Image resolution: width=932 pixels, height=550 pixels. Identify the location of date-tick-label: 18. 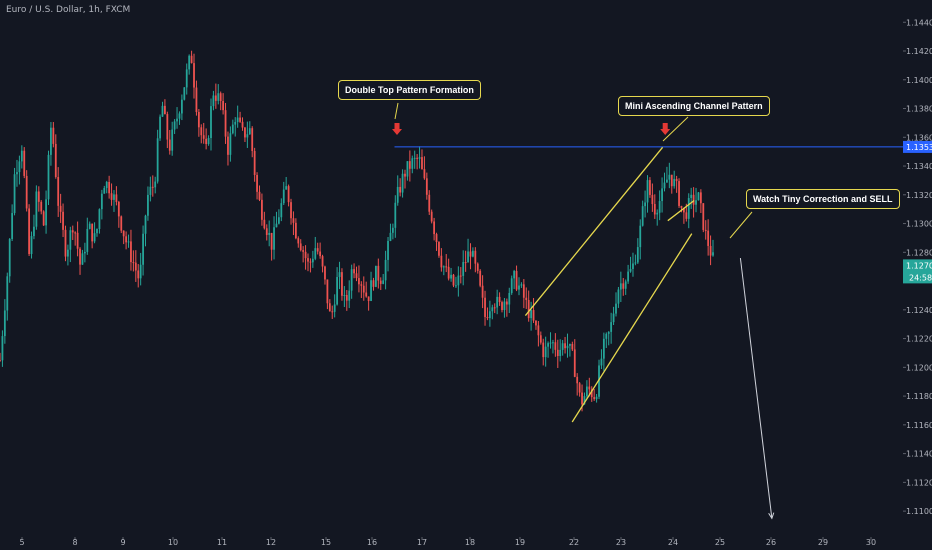
(470, 542).